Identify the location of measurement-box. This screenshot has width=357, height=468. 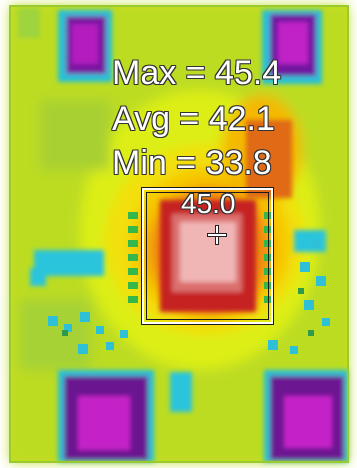
(207, 256).